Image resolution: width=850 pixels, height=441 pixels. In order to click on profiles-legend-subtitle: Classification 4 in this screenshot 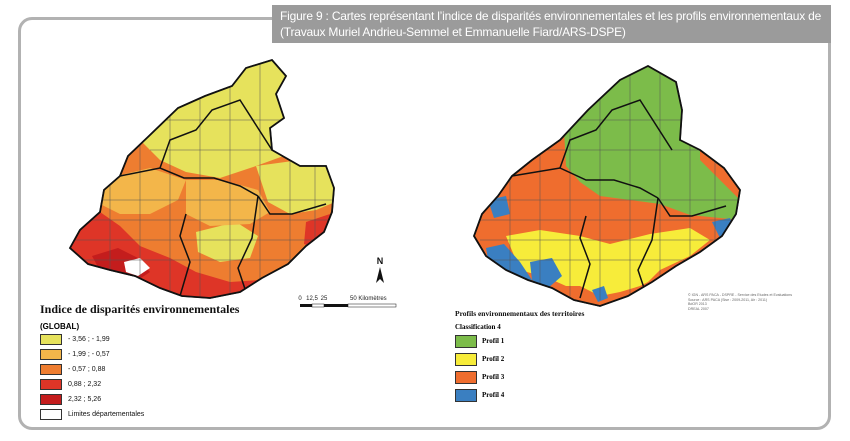, I will do `click(478, 327)`.